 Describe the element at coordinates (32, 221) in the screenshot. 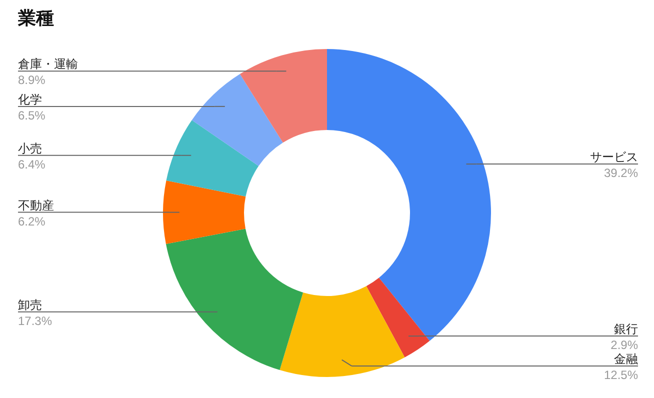

I see `data-label: 6.2%` at that location.